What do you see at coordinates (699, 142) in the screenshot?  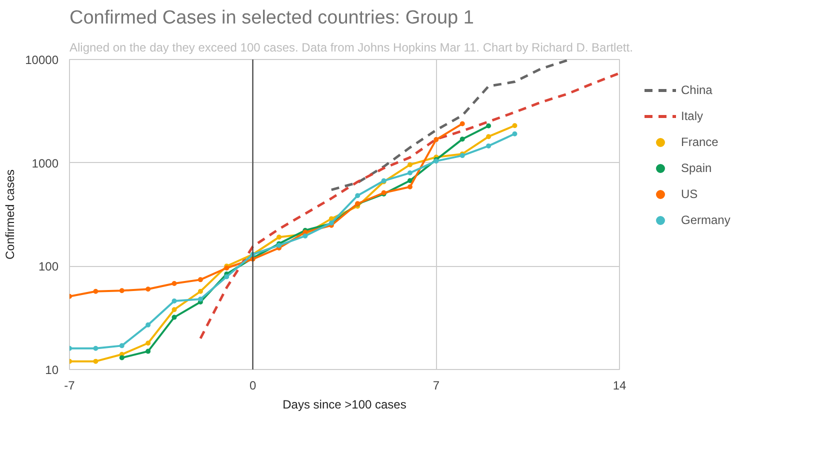 I see `legend-label: France` at bounding box center [699, 142].